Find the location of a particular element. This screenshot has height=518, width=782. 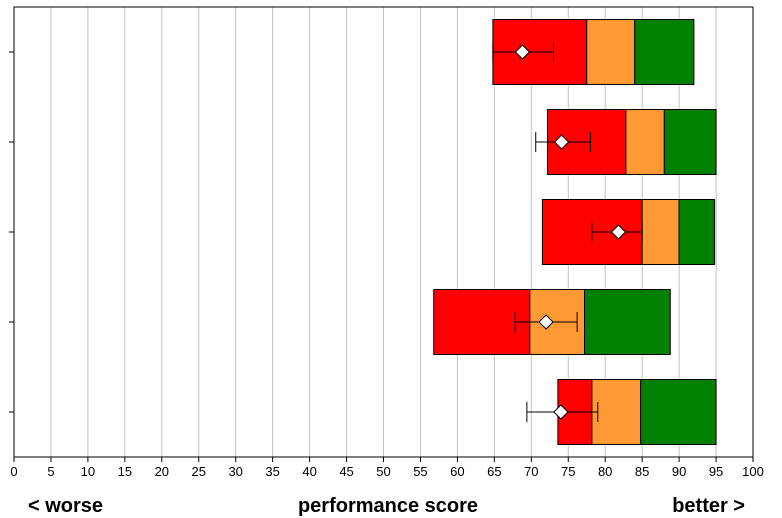

axis-title: performance score is located at coordinates (388, 506).